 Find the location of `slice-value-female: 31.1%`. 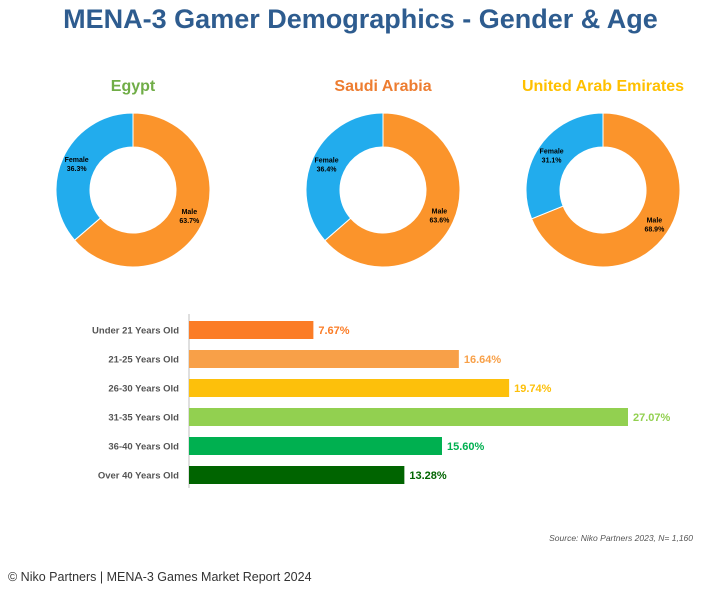

slice-value-female: 31.1% is located at coordinates (552, 160).